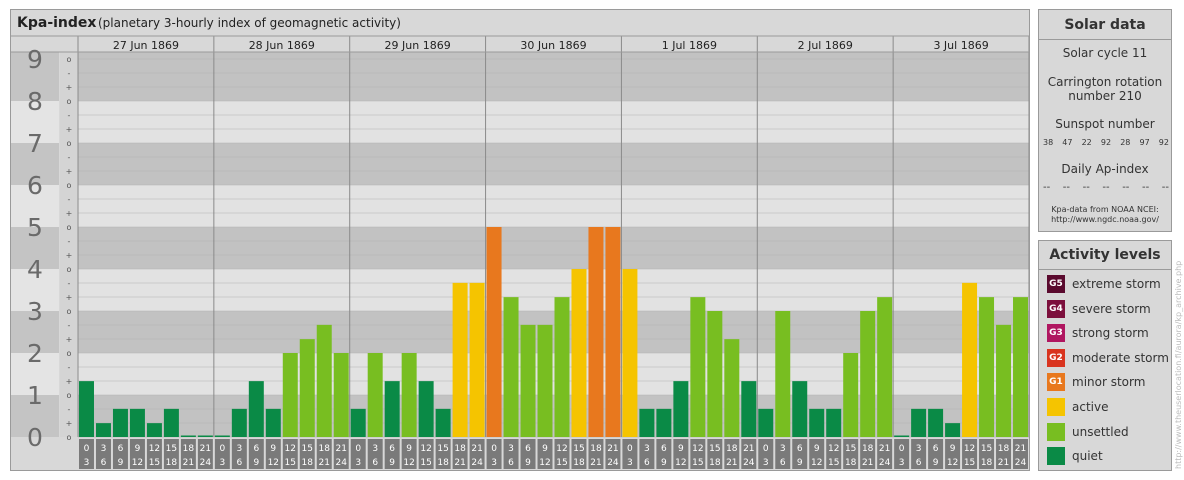 Image resolution: width=1184 pixels, height=480 pixels. I want to click on legend-item: G2 moderate storm, so click(1109, 358).